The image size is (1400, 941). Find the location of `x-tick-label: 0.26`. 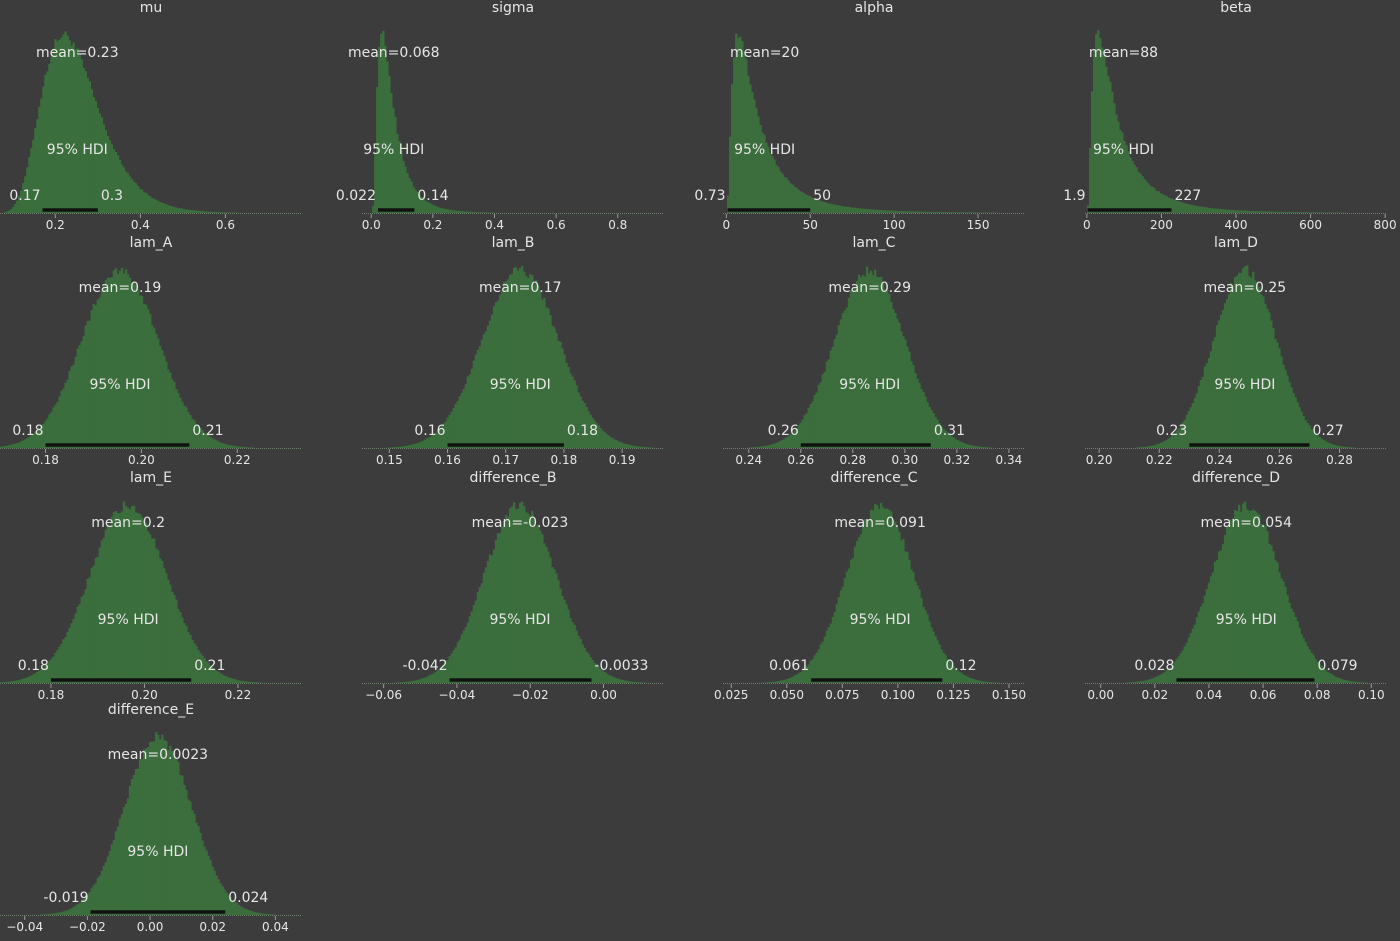

x-tick-label: 0.26 is located at coordinates (1279, 460).